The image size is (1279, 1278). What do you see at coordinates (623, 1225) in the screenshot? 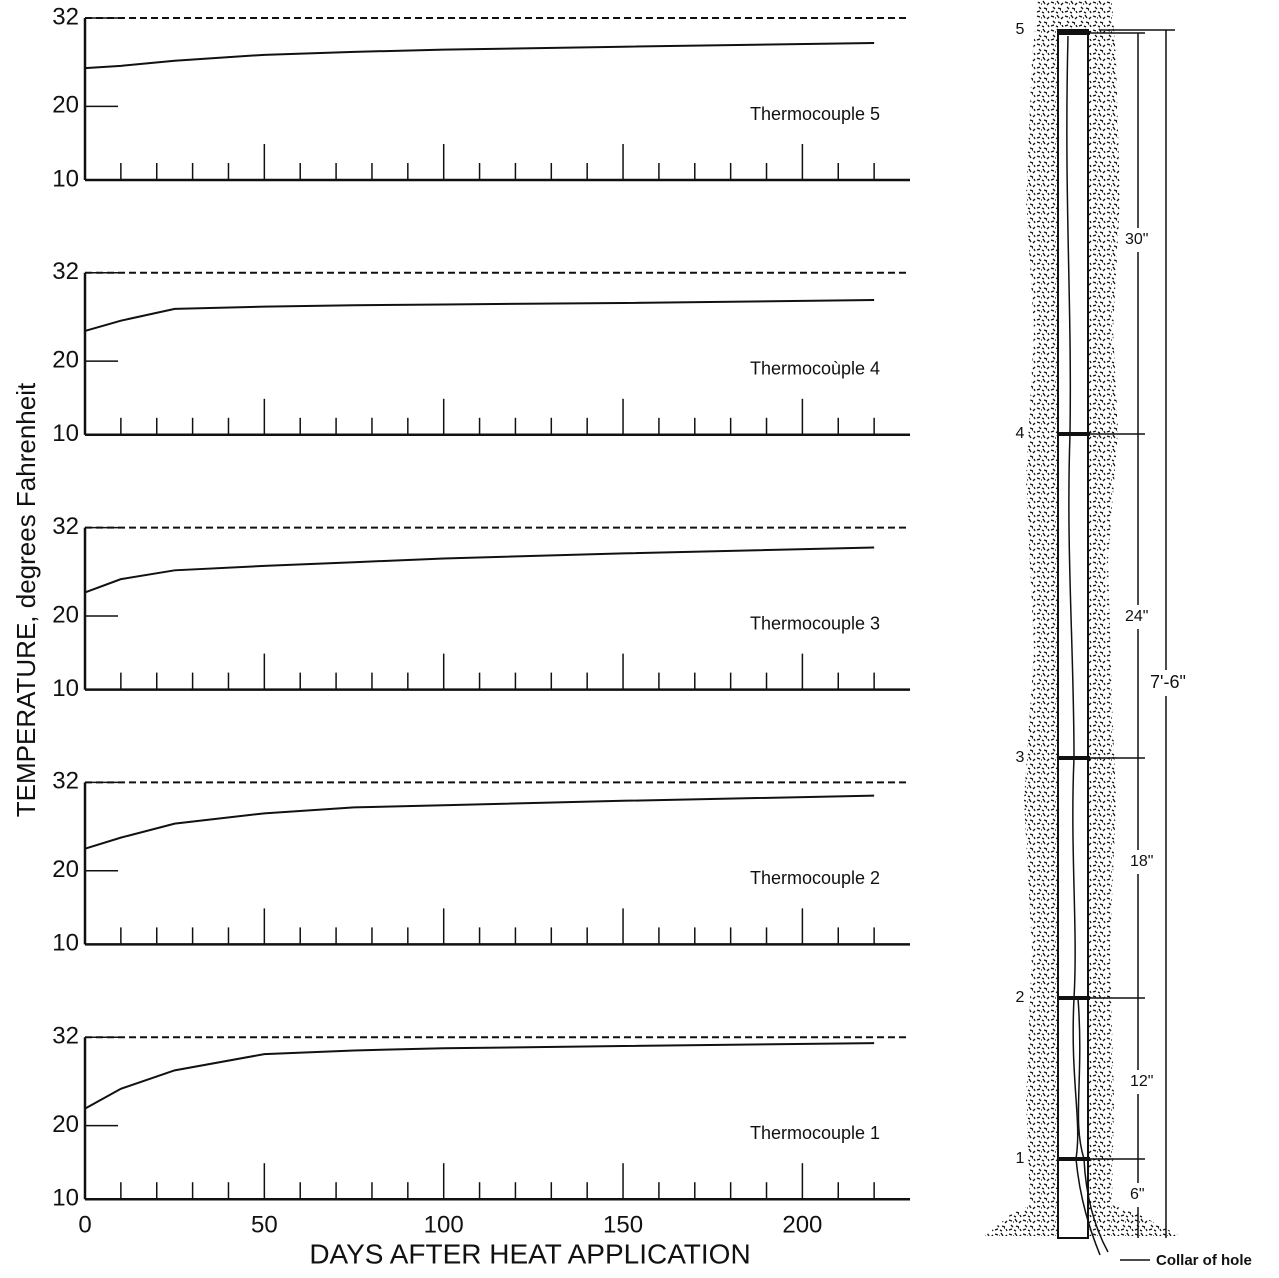
I see `x-tick-label: 150` at bounding box center [623, 1225].